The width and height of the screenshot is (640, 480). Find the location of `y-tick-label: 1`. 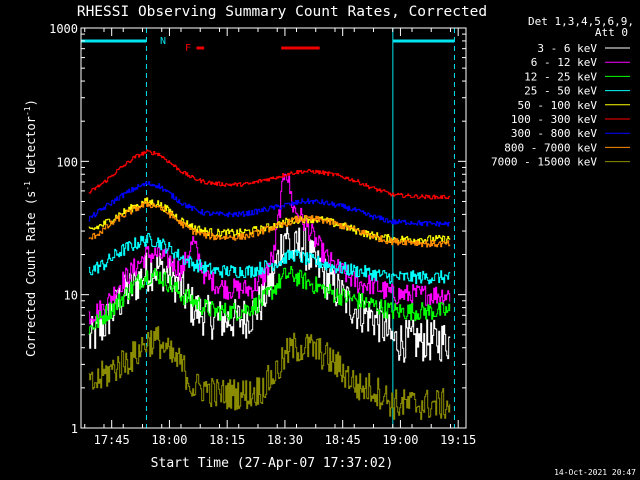

y-tick-label: 1 is located at coordinates (74, 429).